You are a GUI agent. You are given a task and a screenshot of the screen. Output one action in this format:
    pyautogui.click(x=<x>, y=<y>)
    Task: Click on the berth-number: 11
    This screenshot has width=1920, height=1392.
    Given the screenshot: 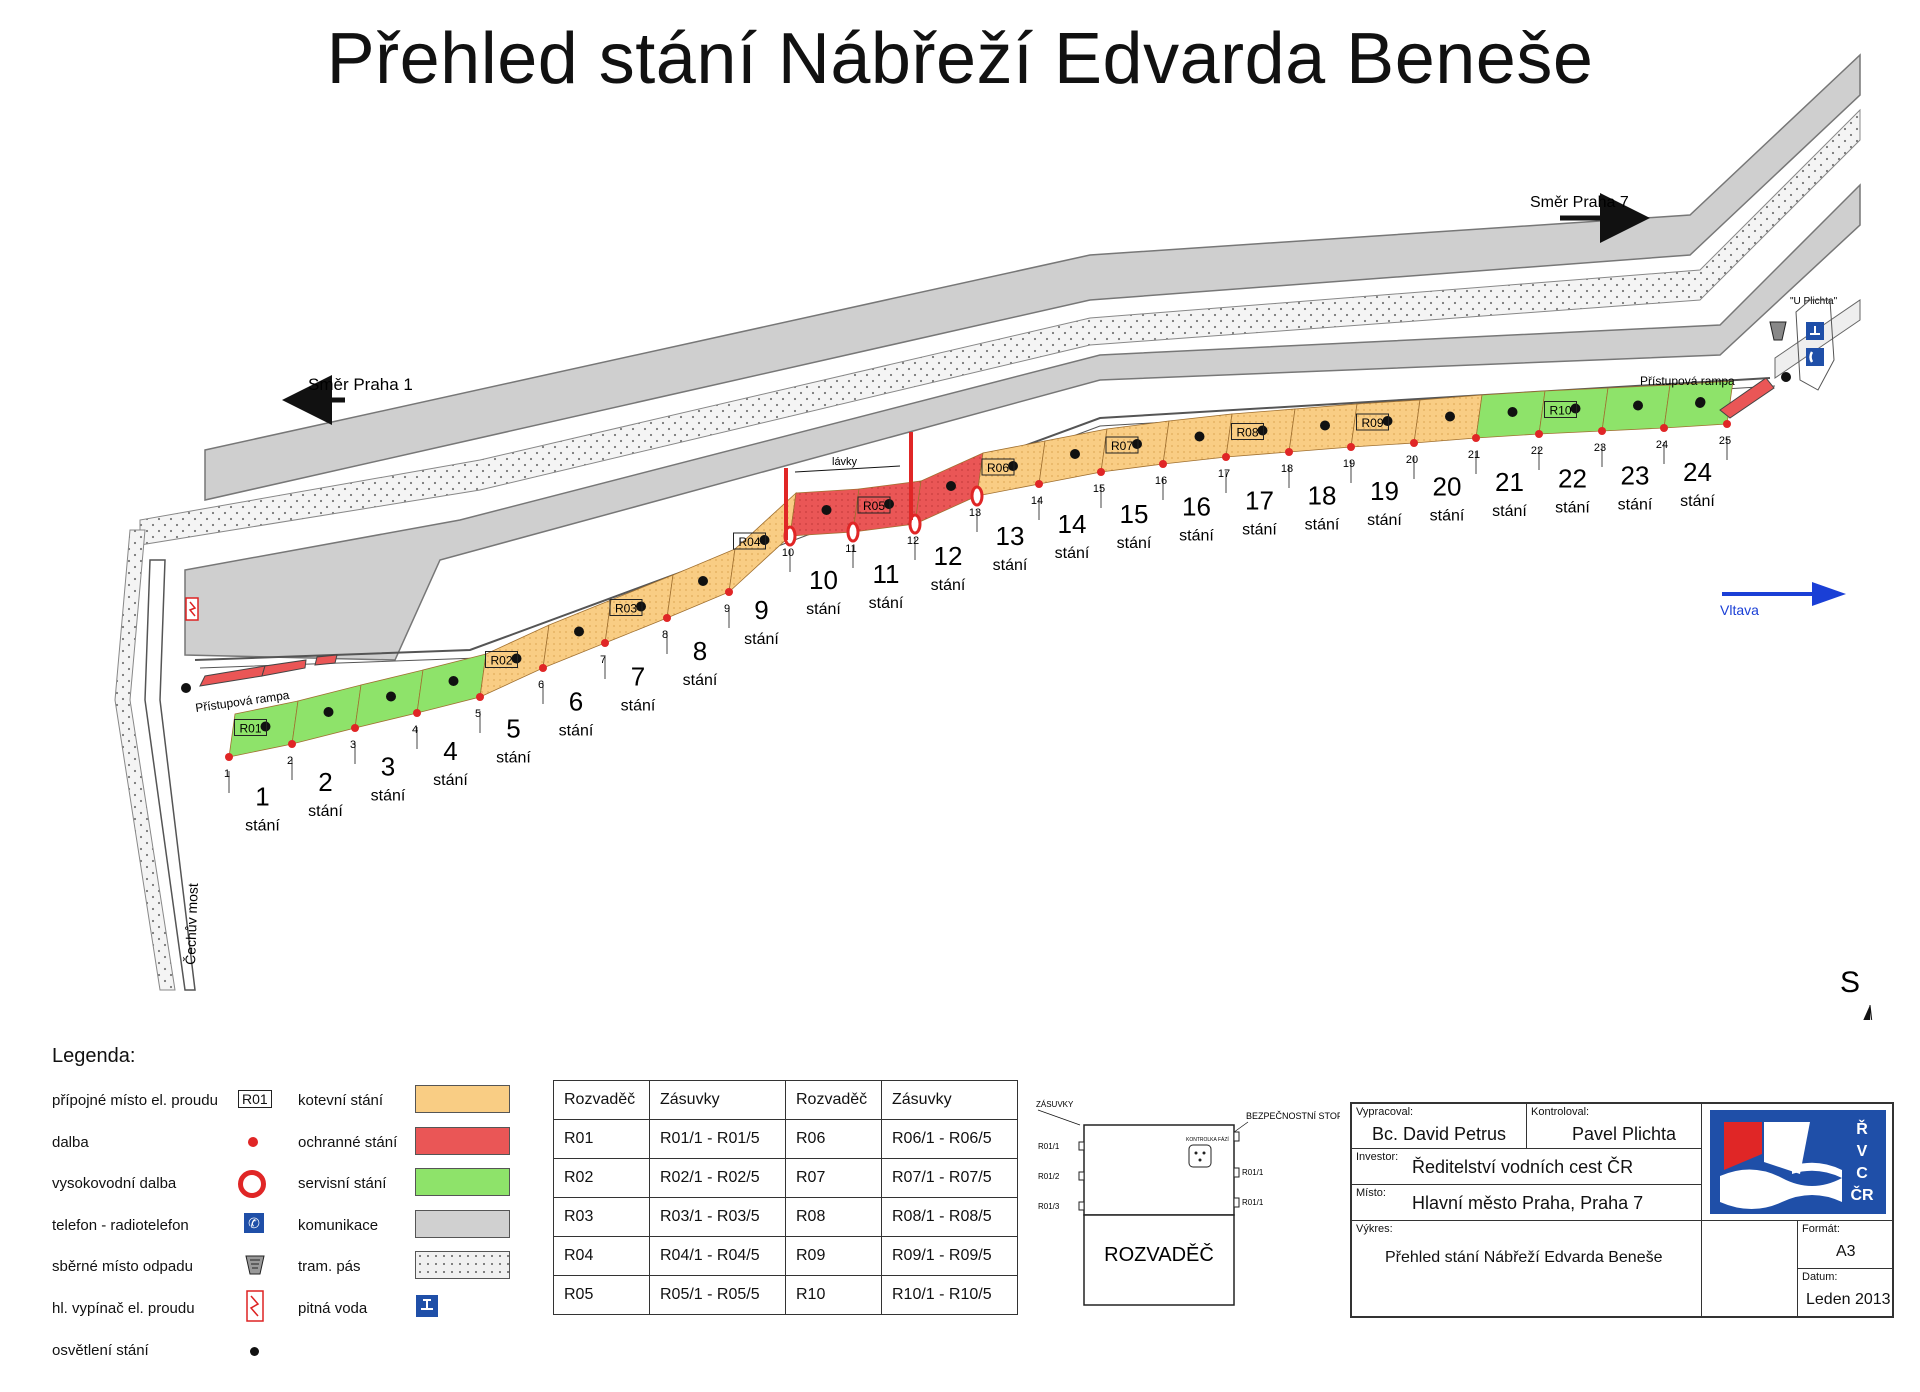 What is the action you would take?
    pyautogui.click(x=886, y=574)
    